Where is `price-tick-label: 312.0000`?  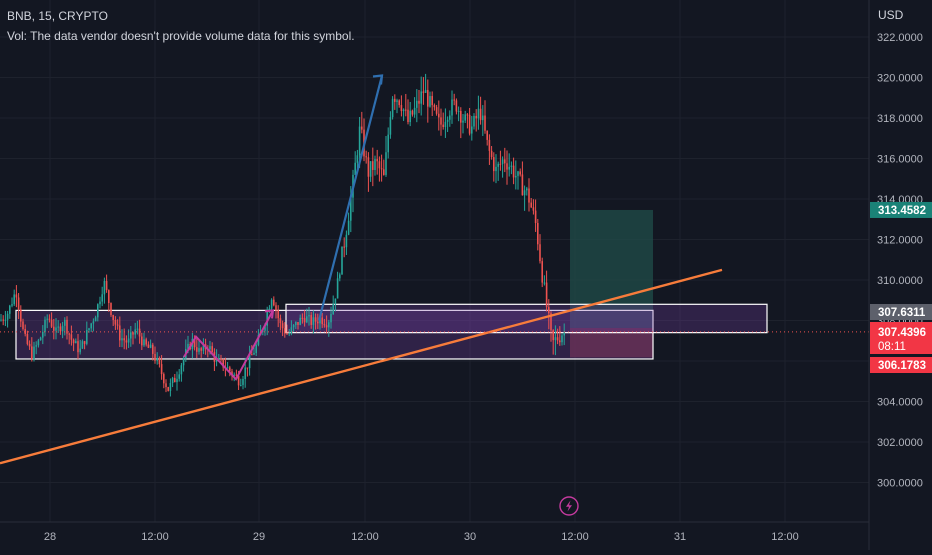
price-tick-label: 312.0000 is located at coordinates (900, 241).